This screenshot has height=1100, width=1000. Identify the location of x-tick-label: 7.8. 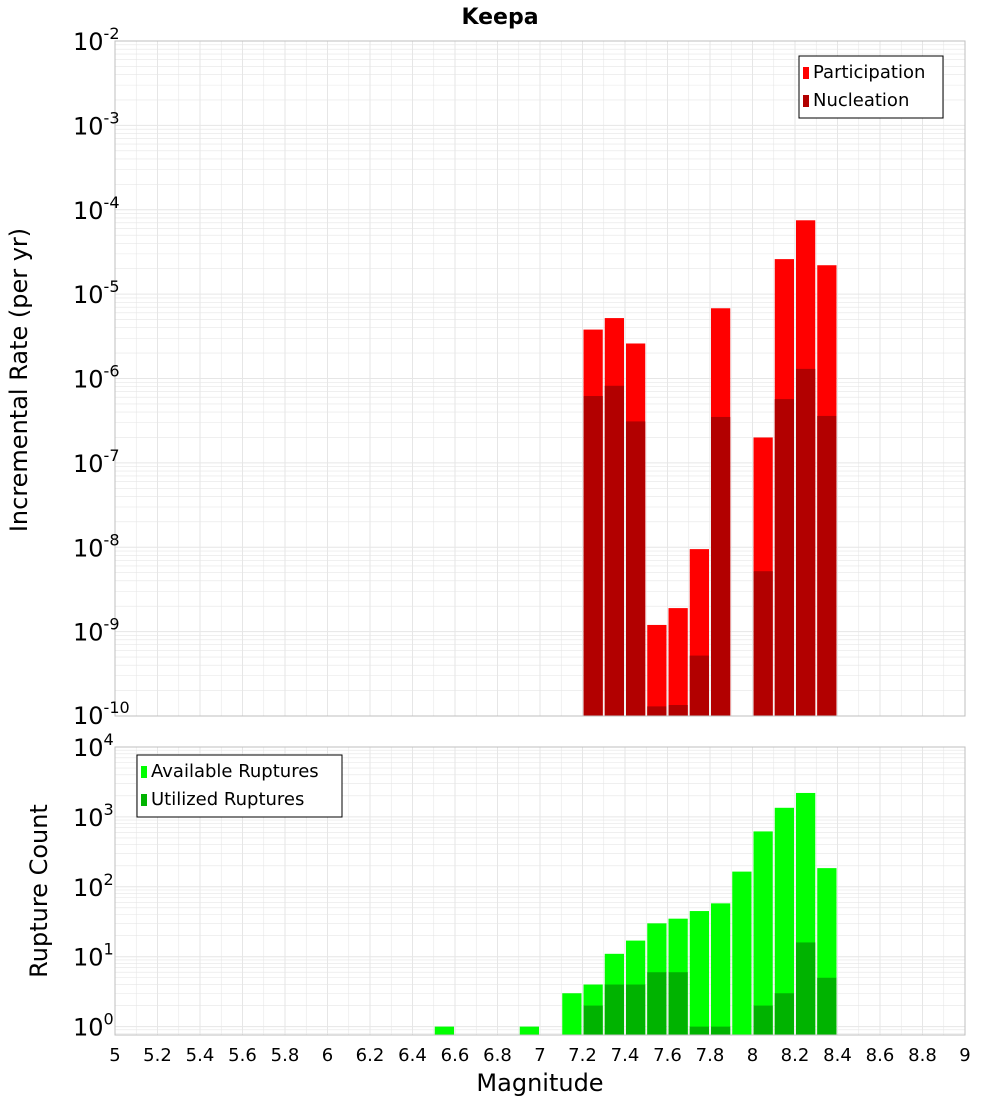
(710, 1055).